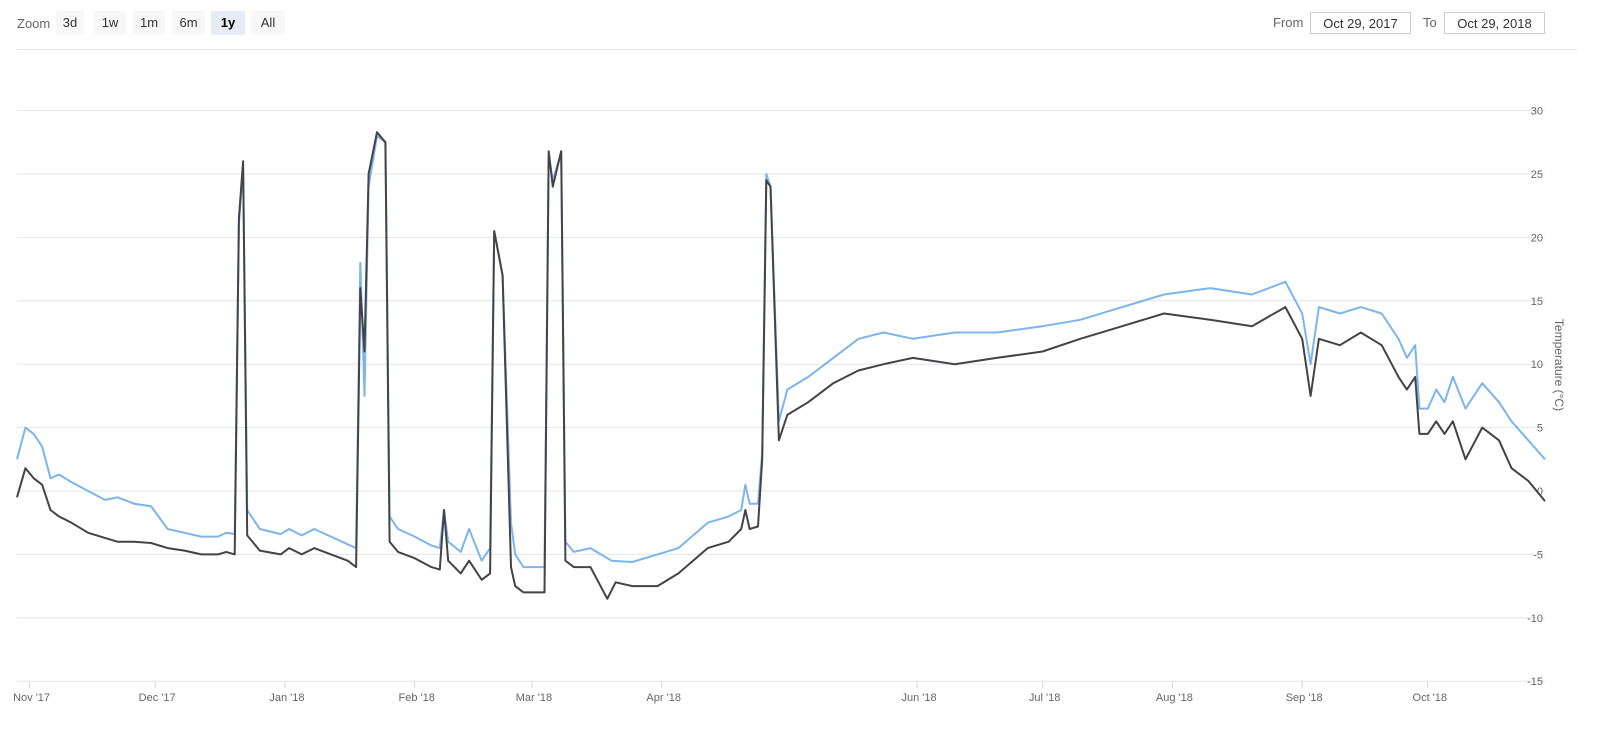  What do you see at coordinates (34, 23) in the screenshot?
I see `zoom-label: Zoom` at bounding box center [34, 23].